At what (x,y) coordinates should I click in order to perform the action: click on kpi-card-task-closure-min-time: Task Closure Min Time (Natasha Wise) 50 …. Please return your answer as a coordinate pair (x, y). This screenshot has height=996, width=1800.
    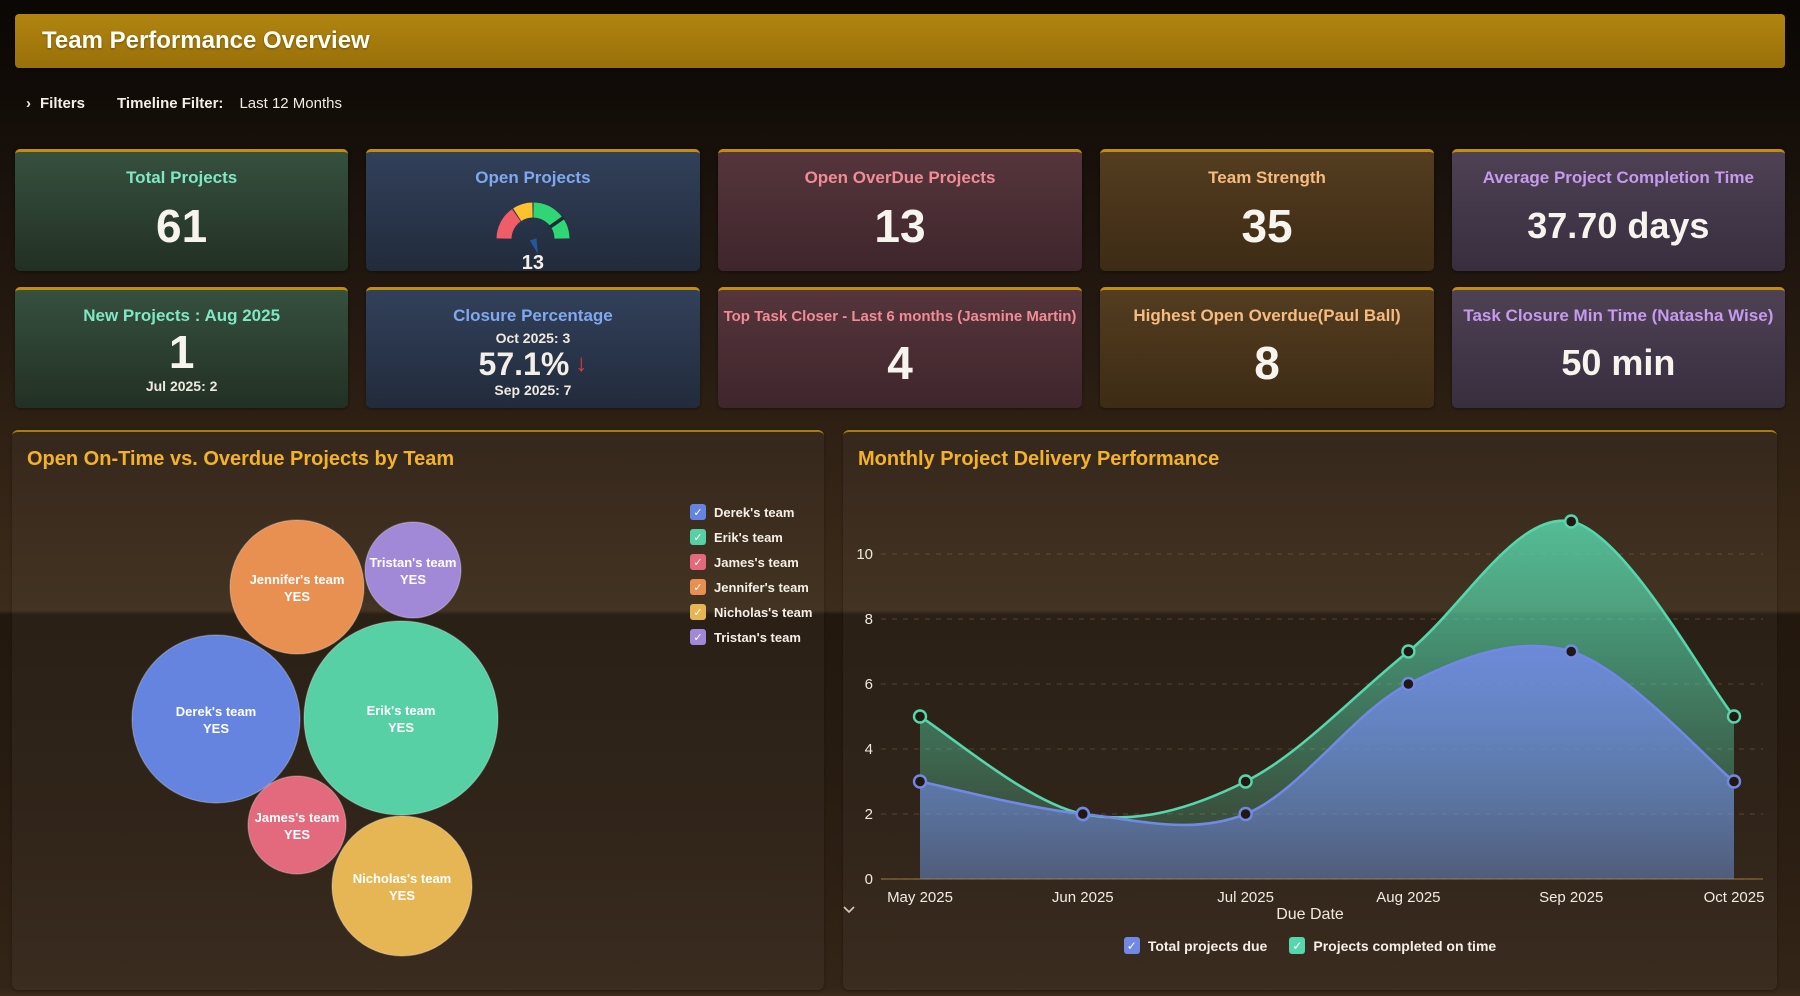
    Looking at the image, I should click on (1618, 347).